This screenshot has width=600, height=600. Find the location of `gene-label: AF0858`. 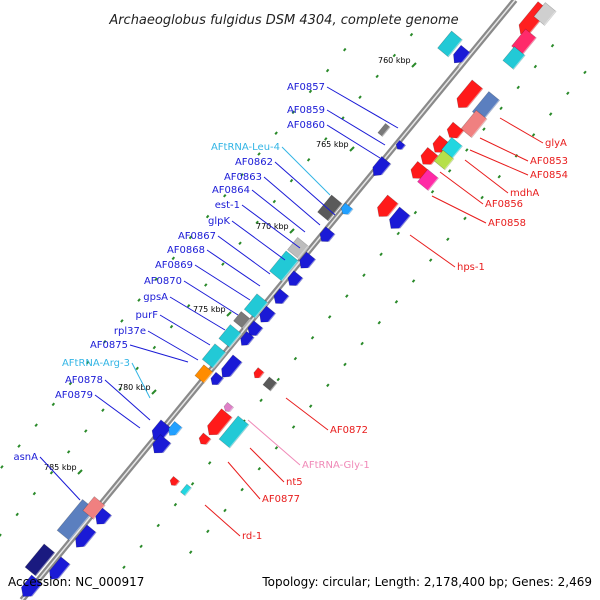

gene-label: AF0858 is located at coordinates (507, 223).